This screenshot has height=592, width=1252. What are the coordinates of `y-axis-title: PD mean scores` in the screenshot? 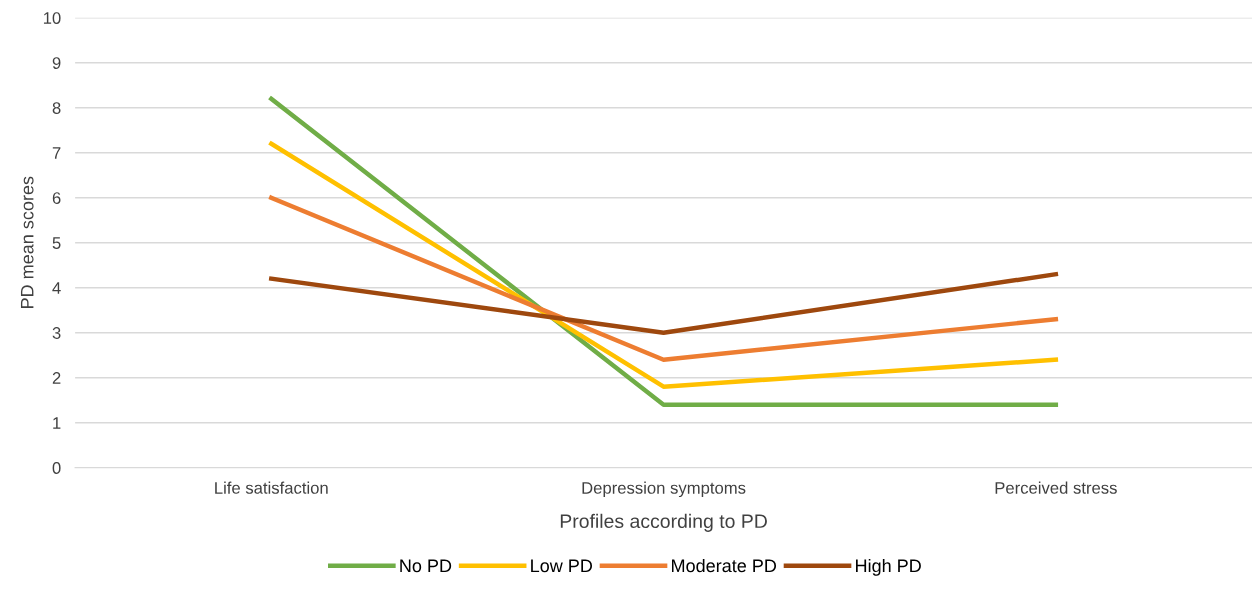 It's located at (27, 242).